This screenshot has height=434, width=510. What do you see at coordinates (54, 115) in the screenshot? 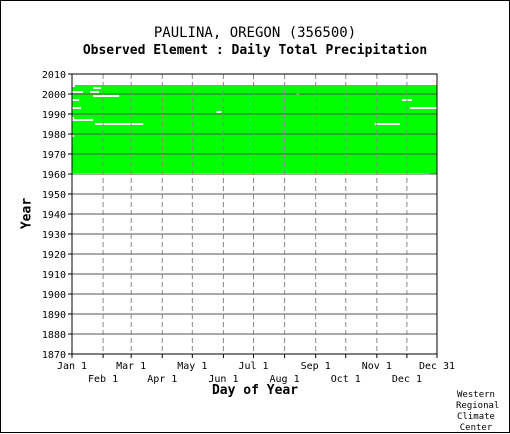
I see `y-tick-label: 1990` at bounding box center [54, 115].